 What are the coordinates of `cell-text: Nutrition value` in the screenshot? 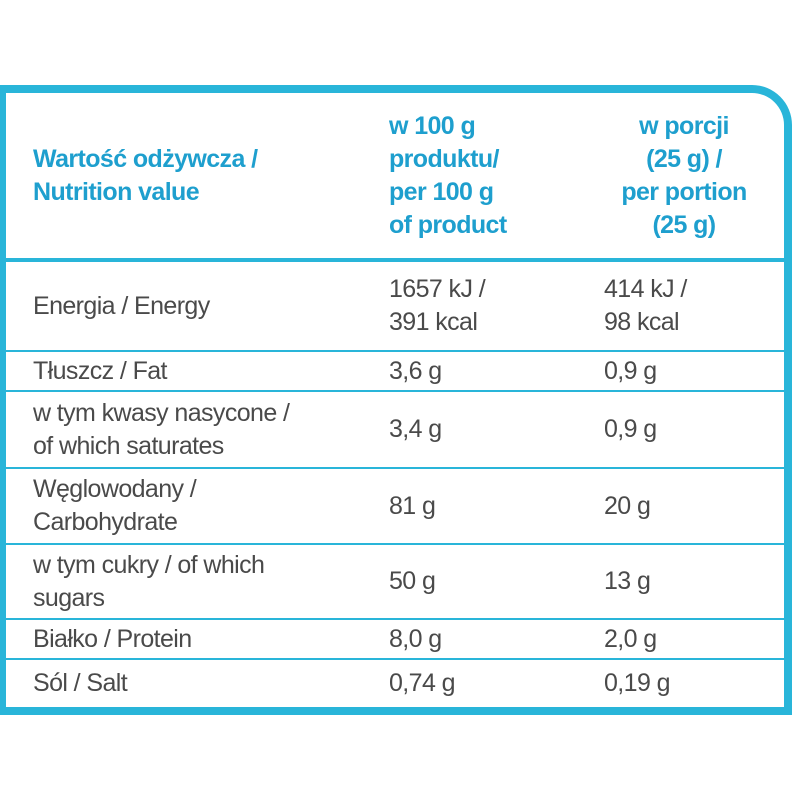 It's located at (116, 191).